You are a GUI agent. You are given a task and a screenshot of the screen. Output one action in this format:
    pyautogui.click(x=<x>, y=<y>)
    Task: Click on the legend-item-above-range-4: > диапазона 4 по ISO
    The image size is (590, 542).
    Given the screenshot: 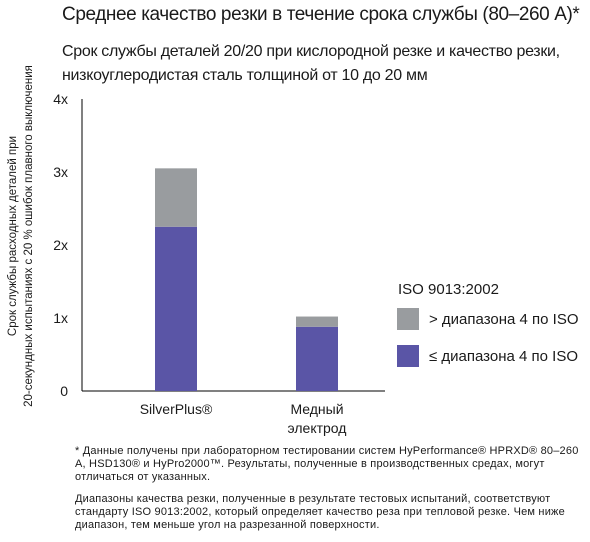 What is the action you would take?
    pyautogui.click(x=488, y=319)
    